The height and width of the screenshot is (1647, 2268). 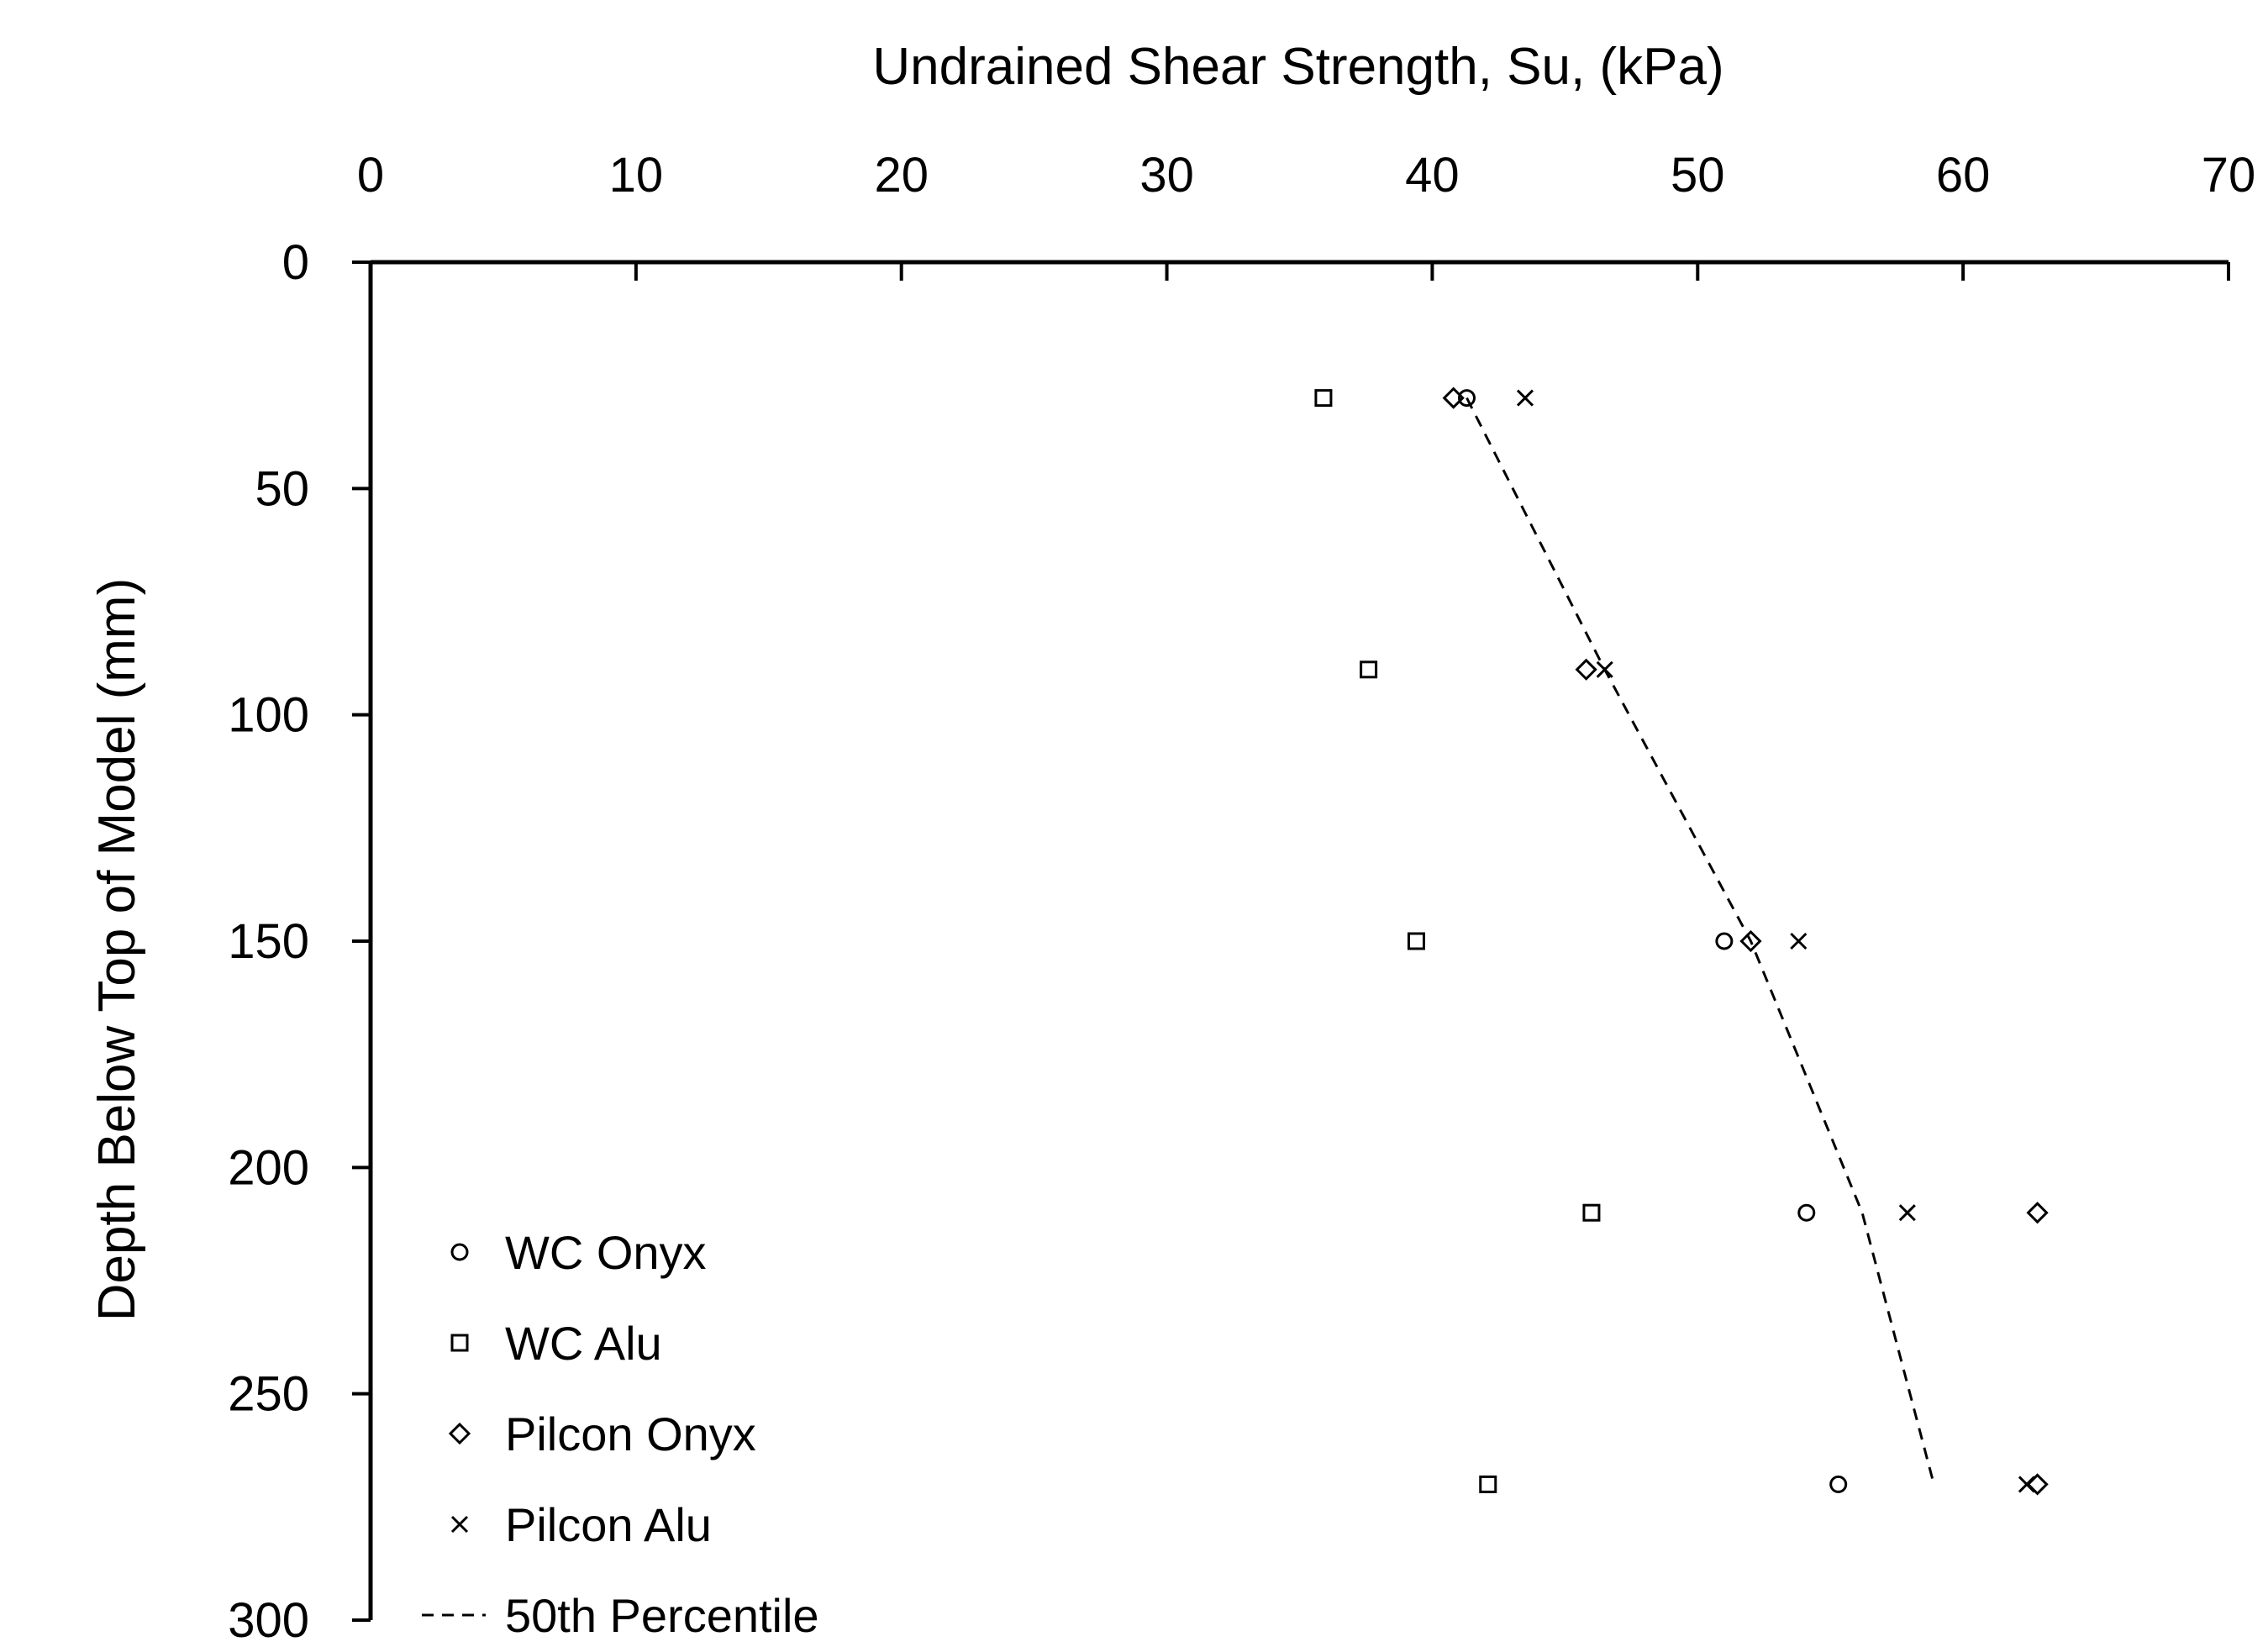 I want to click on x-tick-label: 40, so click(x=1432, y=175).